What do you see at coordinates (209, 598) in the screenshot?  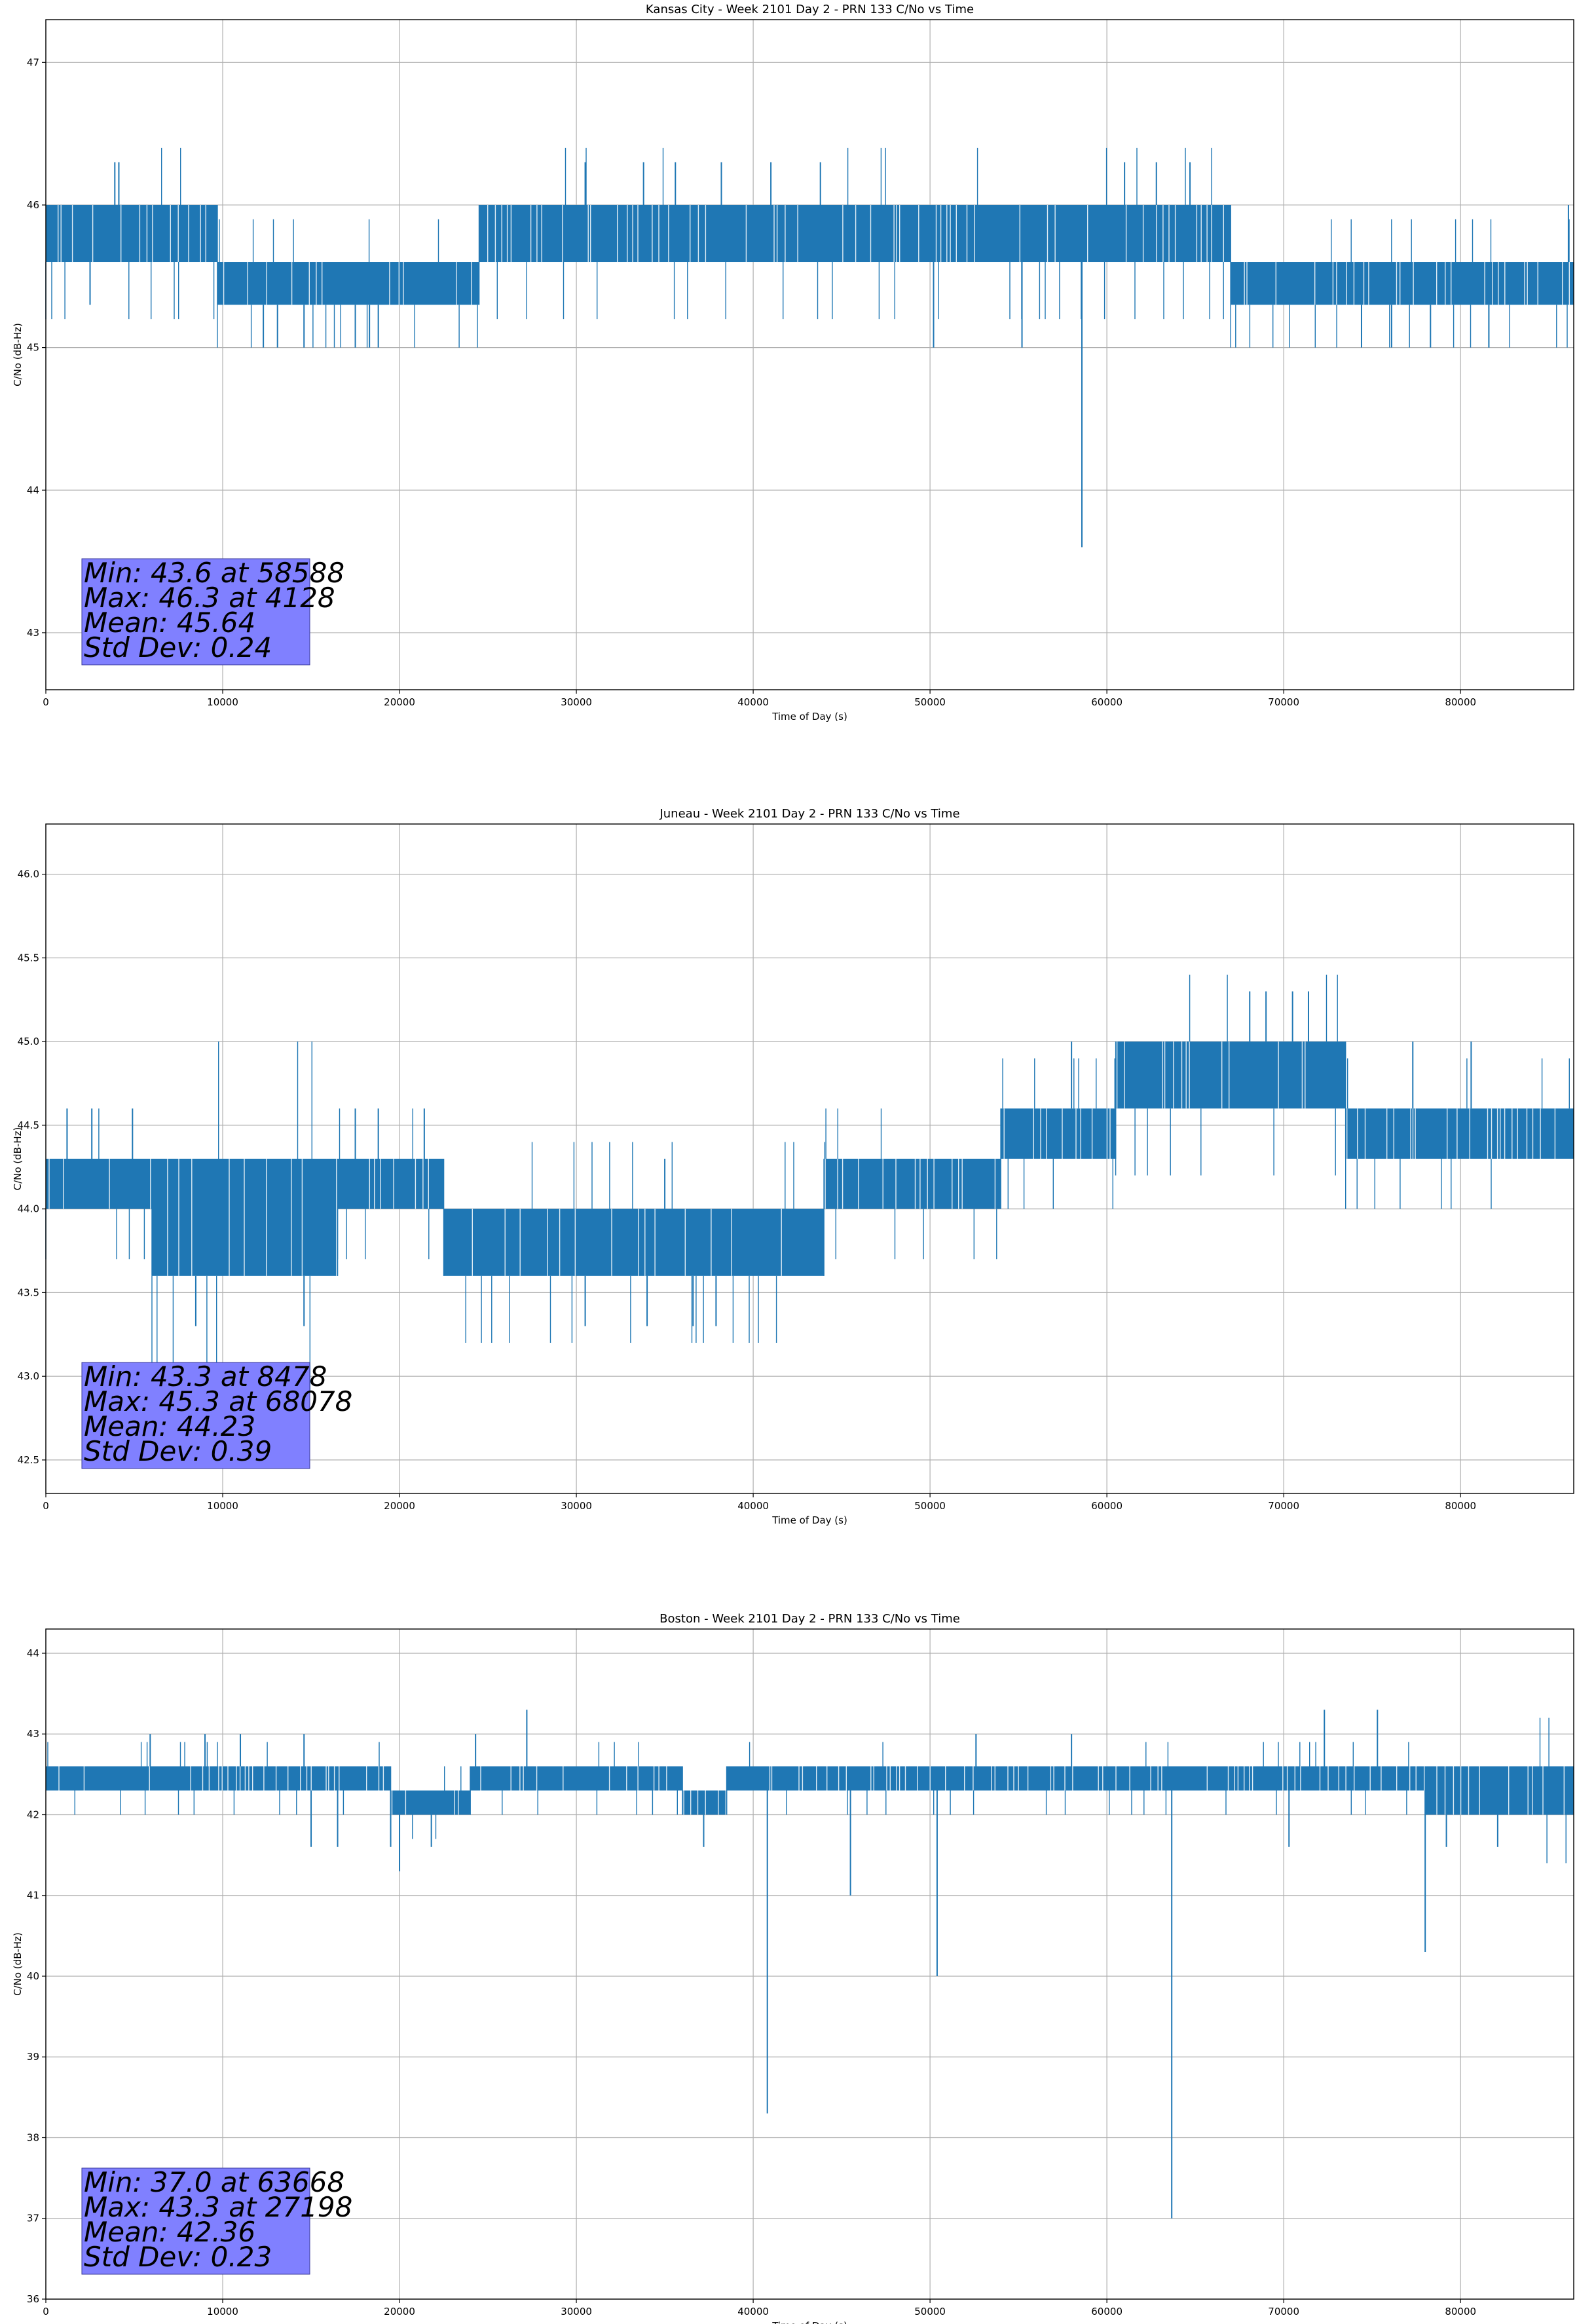 I see `stats-line: Max: 46.3 at 4128` at bounding box center [209, 598].